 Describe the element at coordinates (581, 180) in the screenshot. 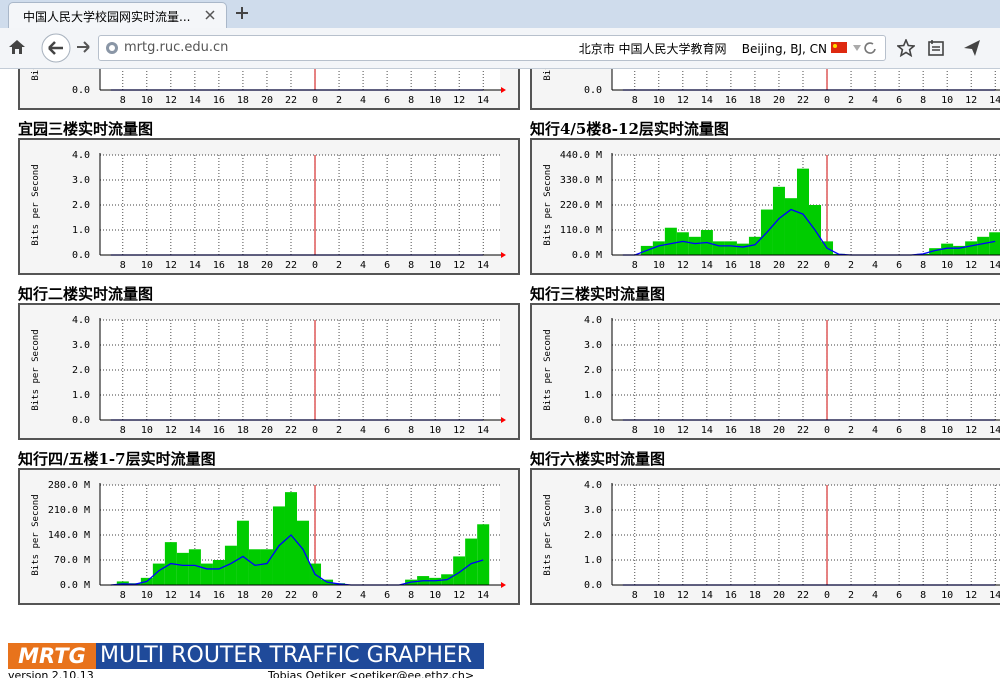

I see `y-tick-label: 330.0 M` at that location.